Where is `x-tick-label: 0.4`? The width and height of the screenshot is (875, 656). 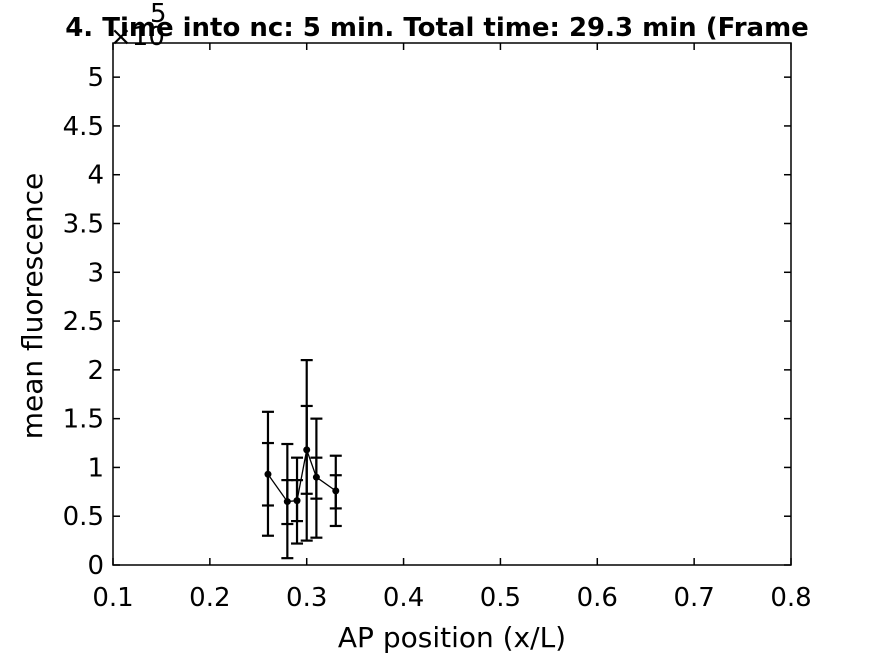
x-tick-label: 0.4 is located at coordinates (403, 598).